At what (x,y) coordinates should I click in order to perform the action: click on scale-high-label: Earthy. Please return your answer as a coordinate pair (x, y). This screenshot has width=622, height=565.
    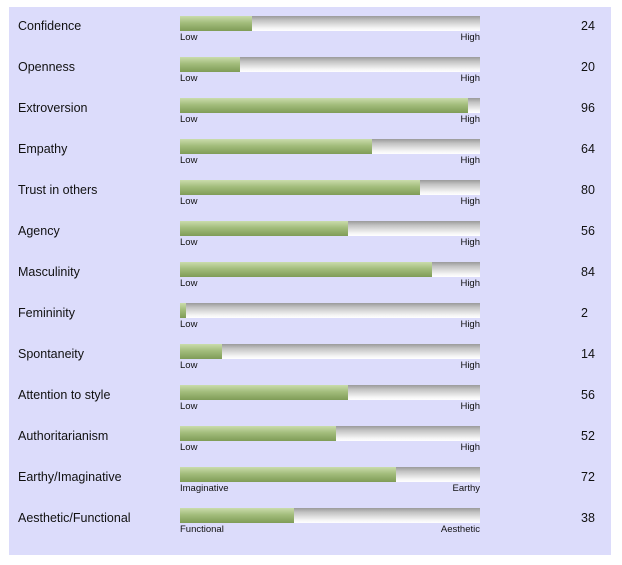
    Looking at the image, I should click on (466, 488).